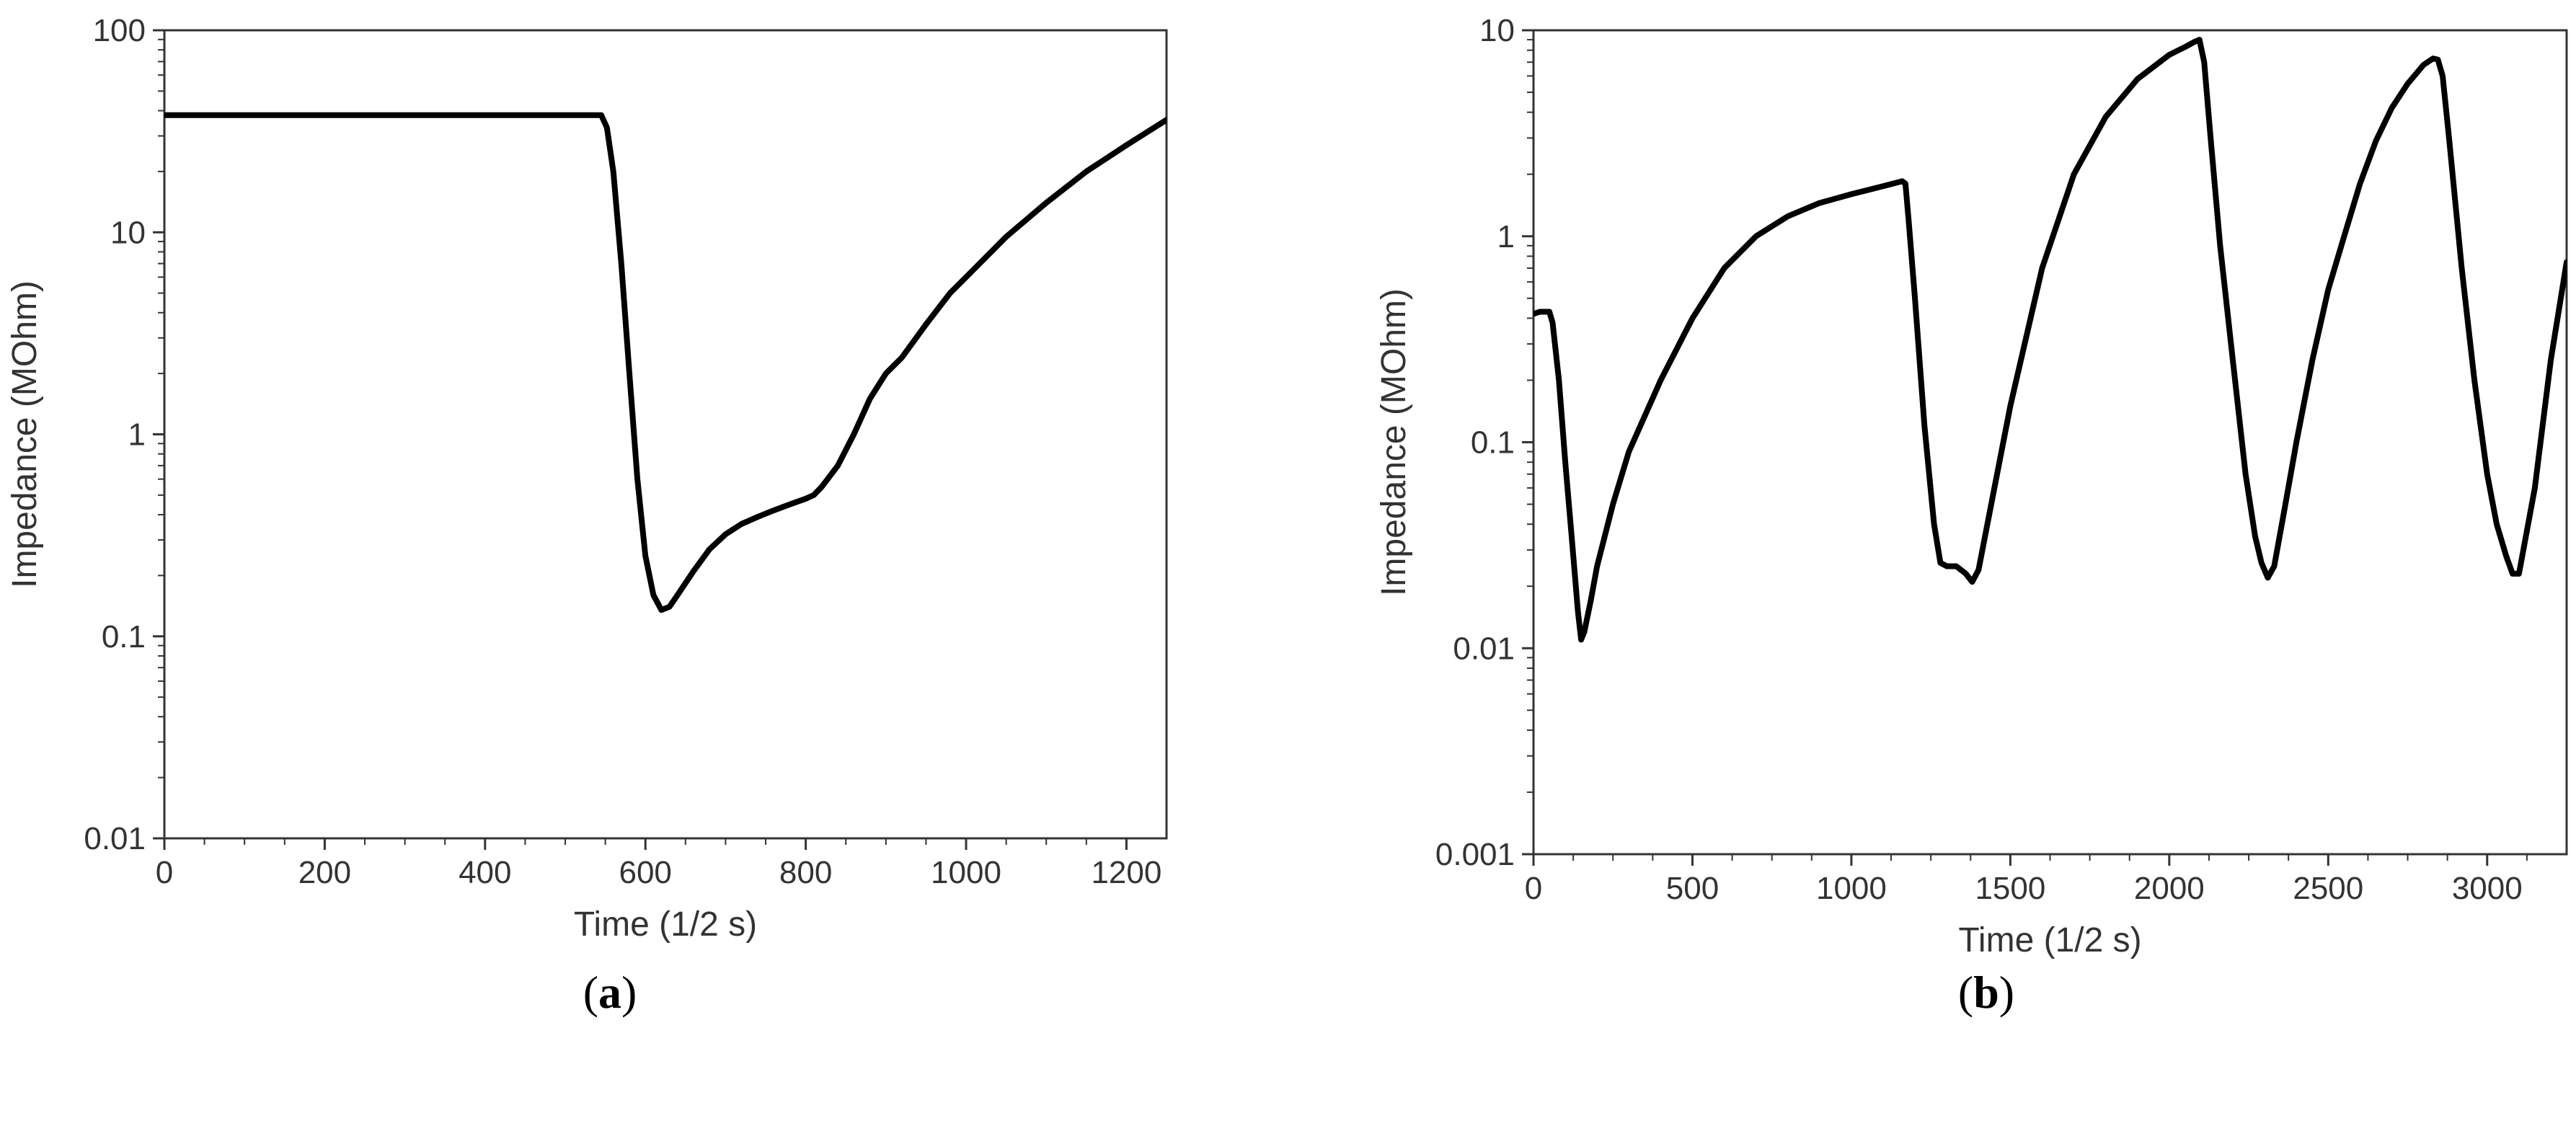 The image size is (2576, 1131). I want to click on caption-a-open: (, so click(590, 992).